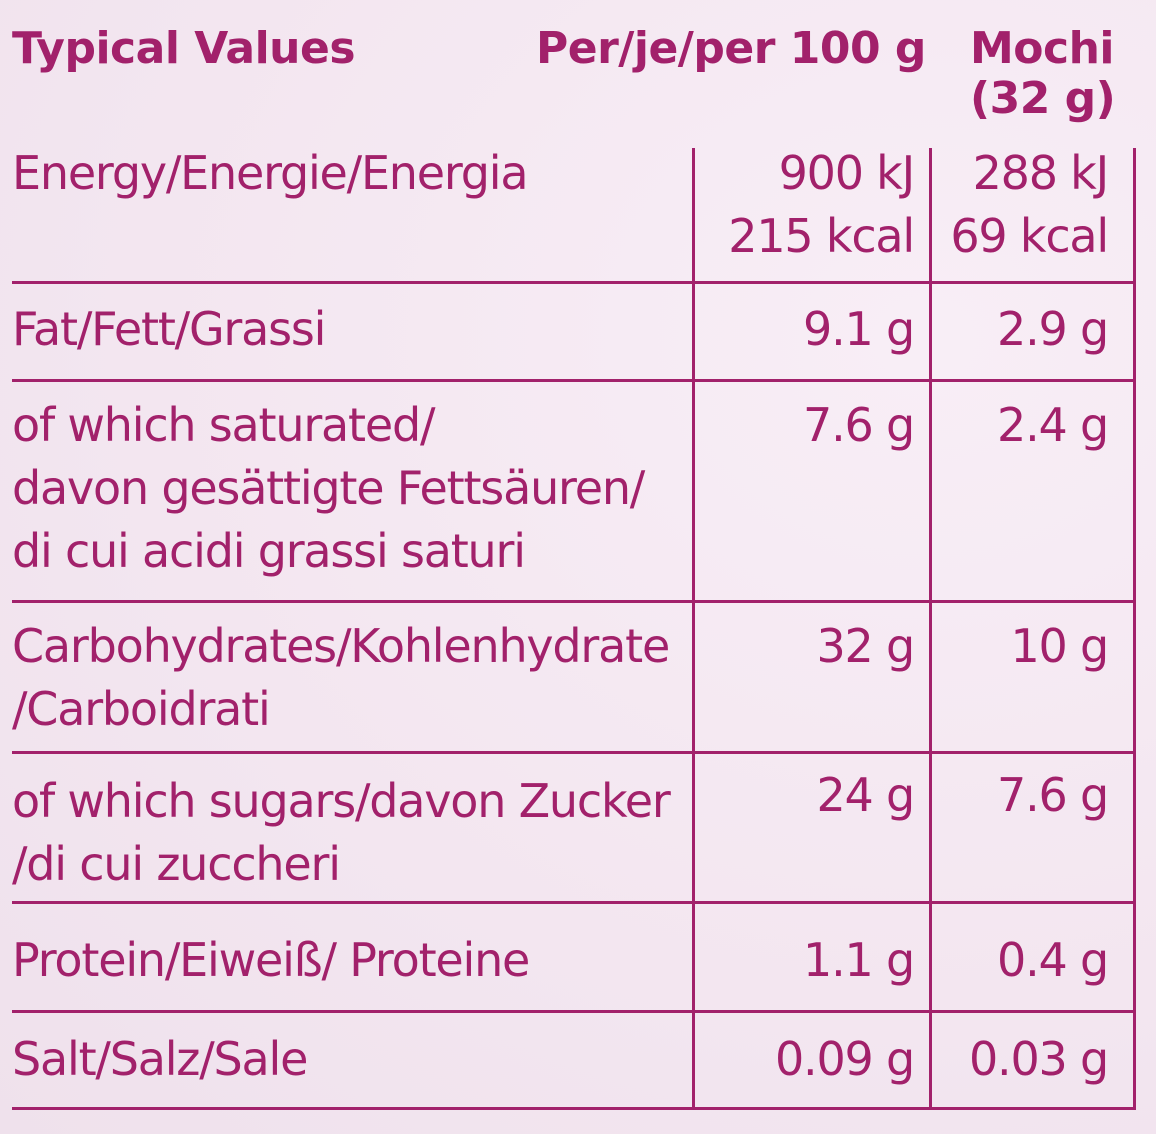  I want to click on row-protein-label: Protein/Eiweiß/ Proteine, so click(271, 960).